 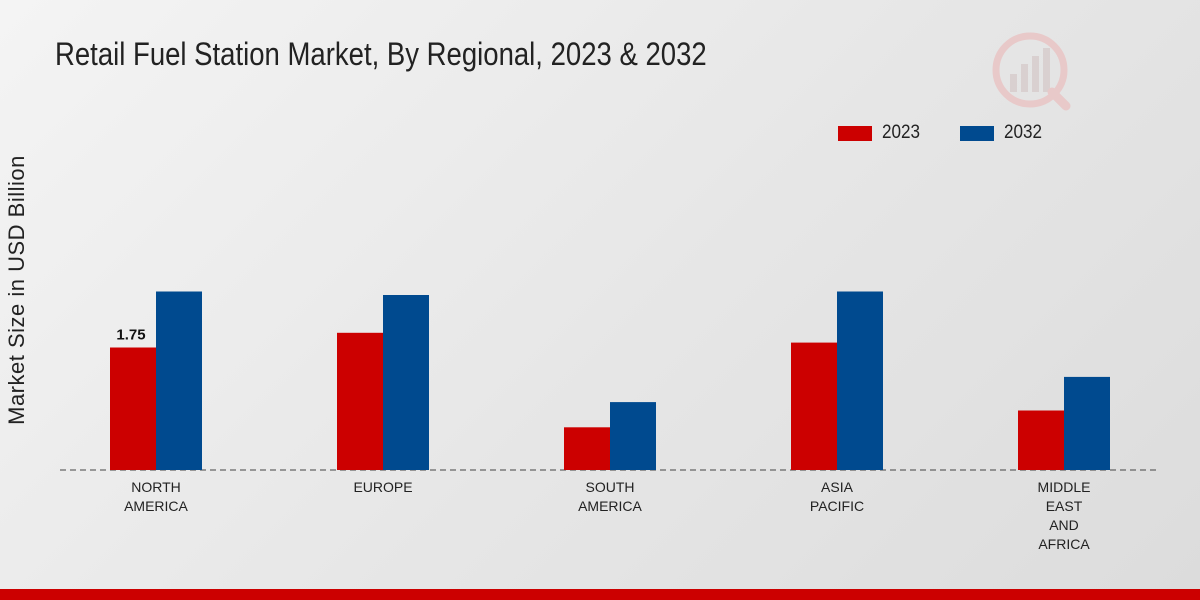 I want to click on x-tick-label-4: MIDDLE EAST AND AFRICA, so click(x=1064, y=515).